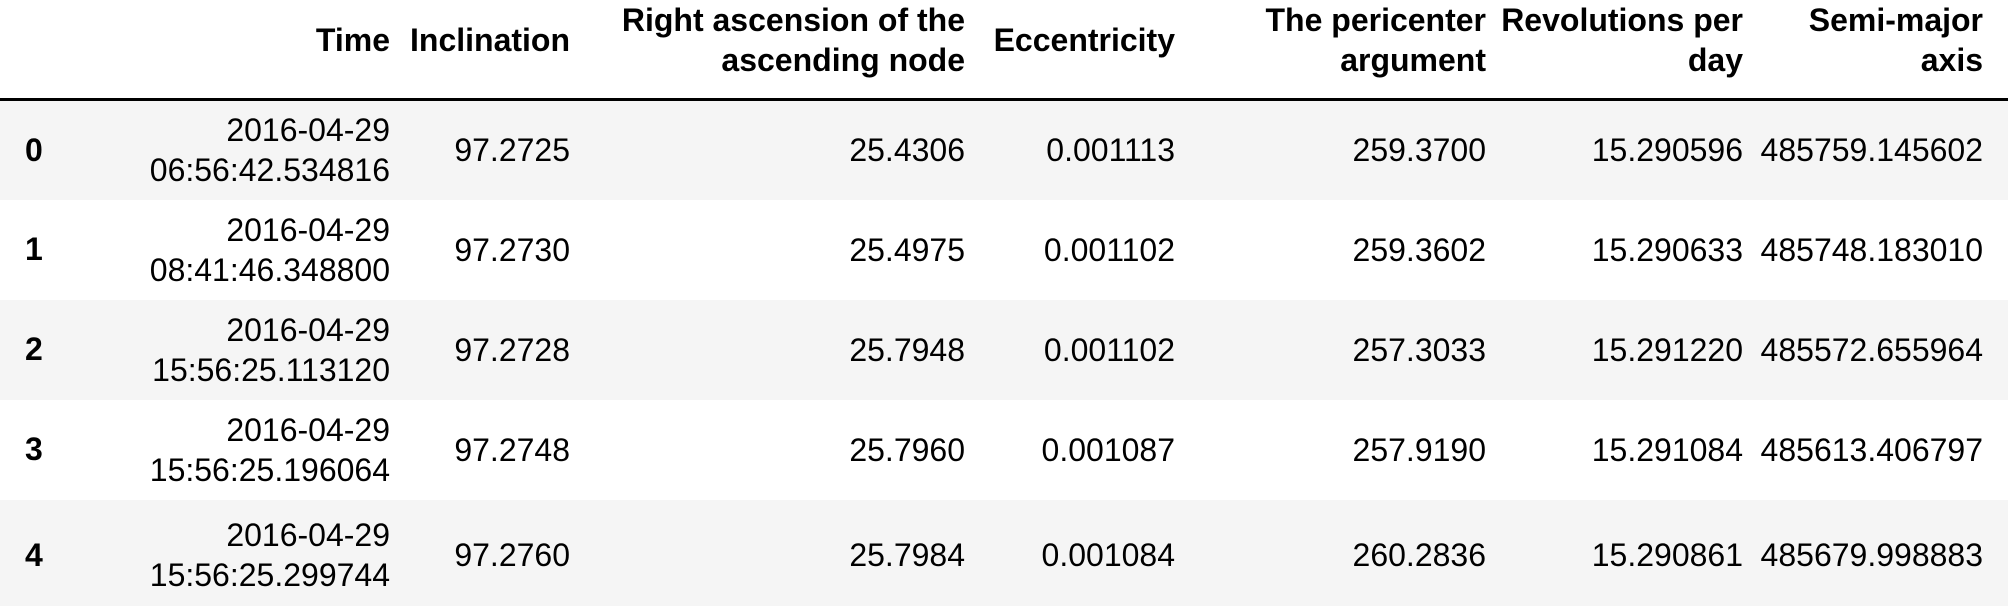 Image resolution: width=2008 pixels, height=606 pixels. I want to click on cell-right-ascension: 25.4975, so click(907, 249).